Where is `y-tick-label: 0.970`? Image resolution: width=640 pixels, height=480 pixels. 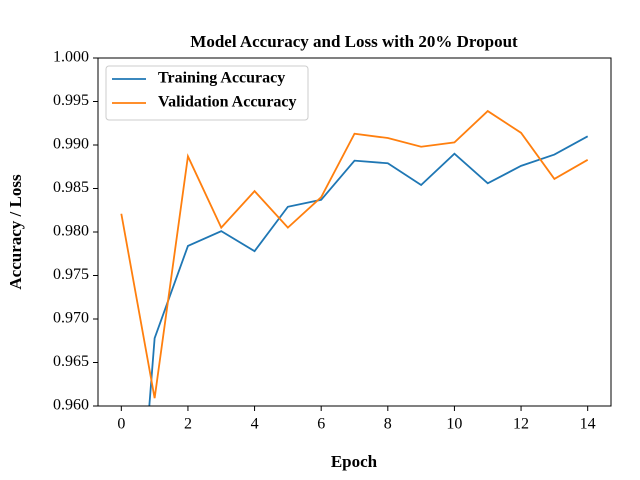 y-tick-label: 0.970 is located at coordinates (71, 318).